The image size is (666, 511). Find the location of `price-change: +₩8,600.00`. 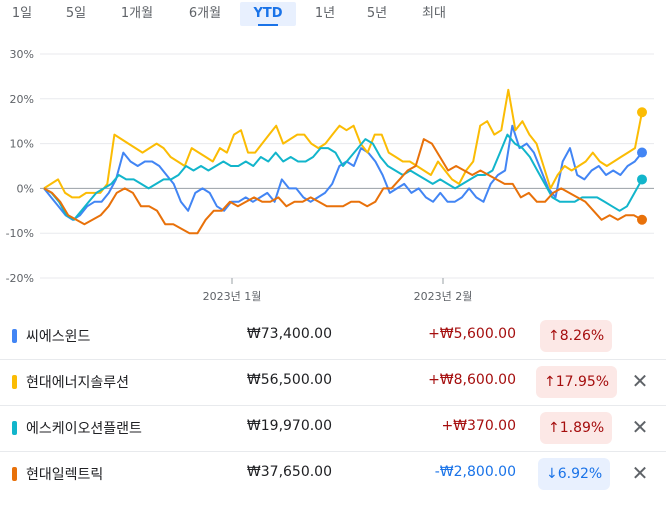

price-change: +₩8,600.00 is located at coordinates (472, 380).